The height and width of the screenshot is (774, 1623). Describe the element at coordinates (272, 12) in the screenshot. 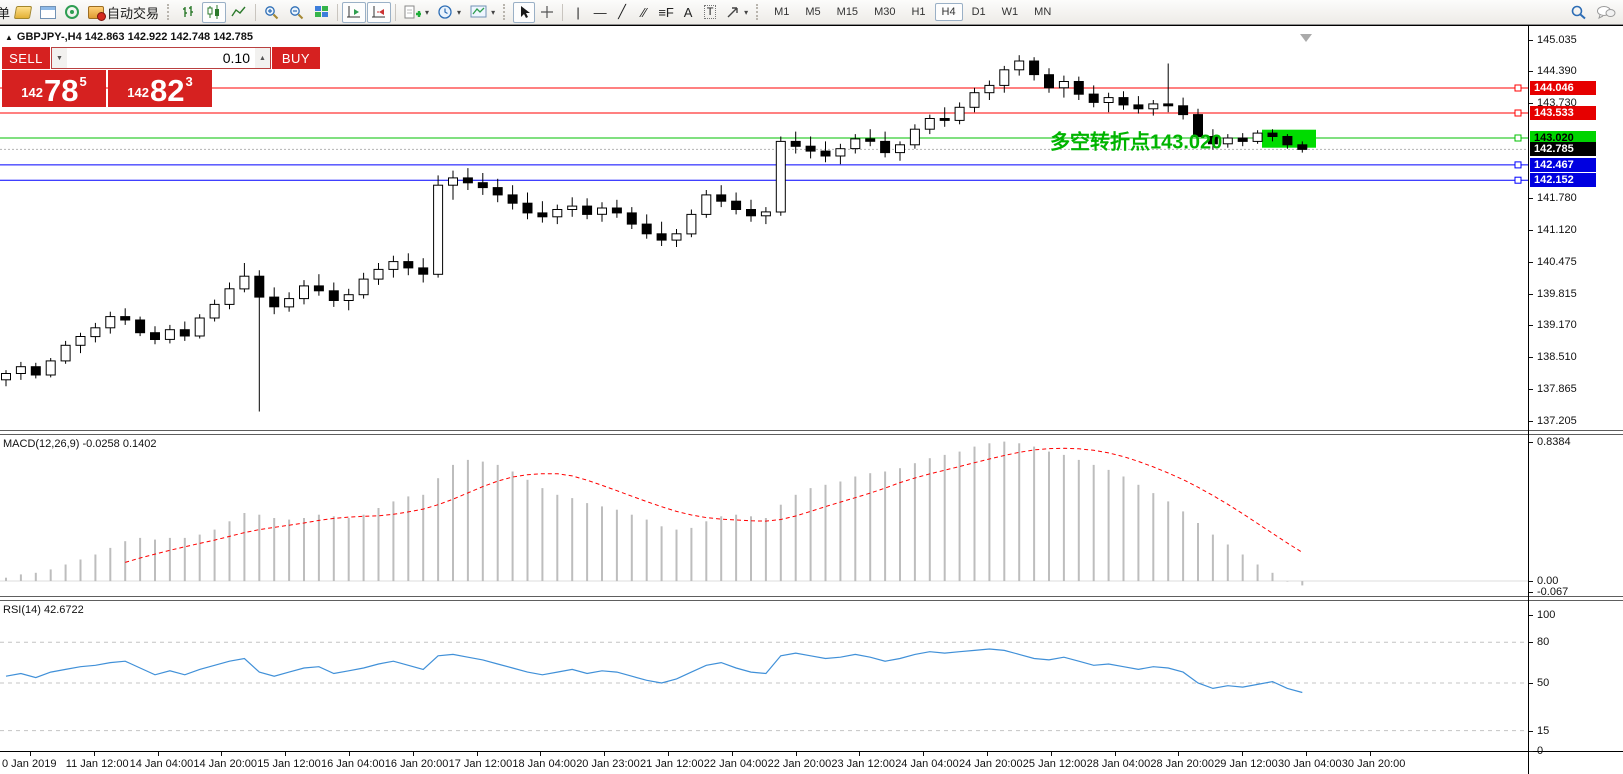

I see `zoom-in-button` at that location.